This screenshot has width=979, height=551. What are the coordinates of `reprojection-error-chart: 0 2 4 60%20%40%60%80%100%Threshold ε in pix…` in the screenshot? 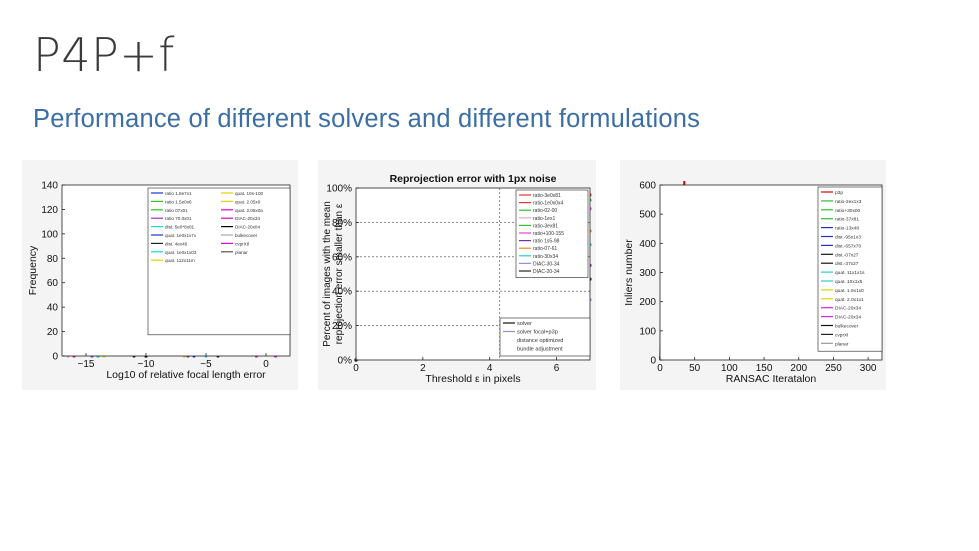 It's located at (457, 275).